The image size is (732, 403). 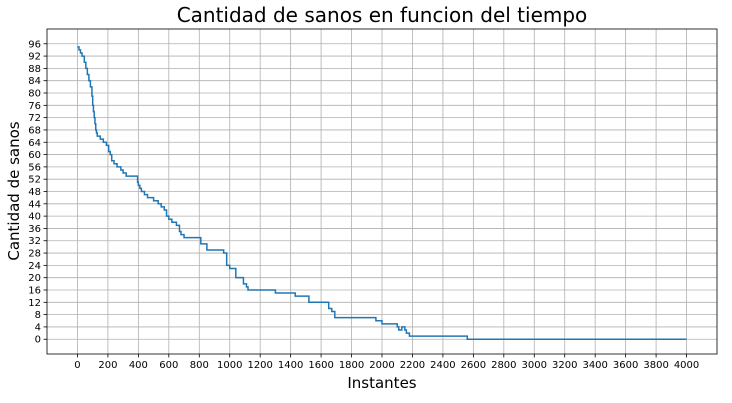 What do you see at coordinates (199, 365) in the screenshot?
I see `x-tick-label: 800` at bounding box center [199, 365].